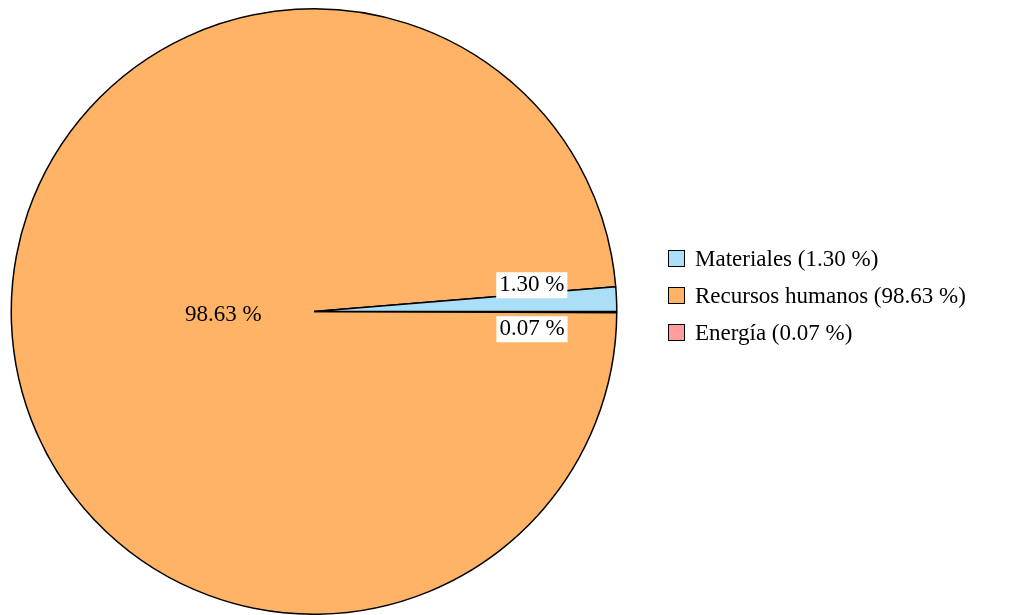  I want to click on data-label: 0.07 %, so click(532, 328).